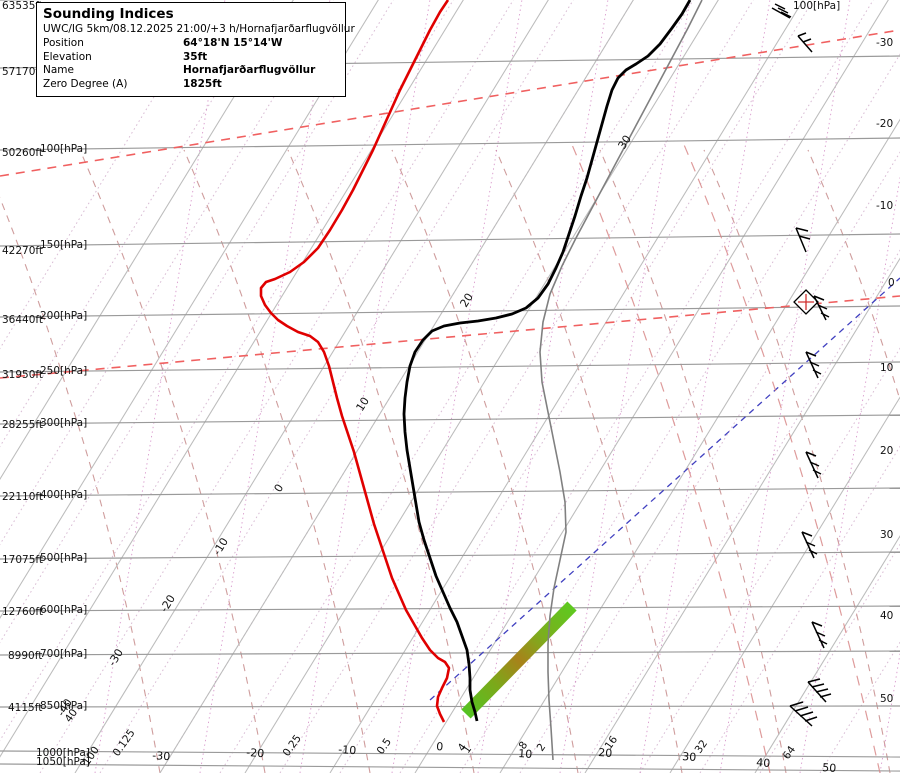 This screenshot has width=900, height=773. Describe the element at coordinates (887, 699) in the screenshot. I see `right-temp-label: 50` at that location.